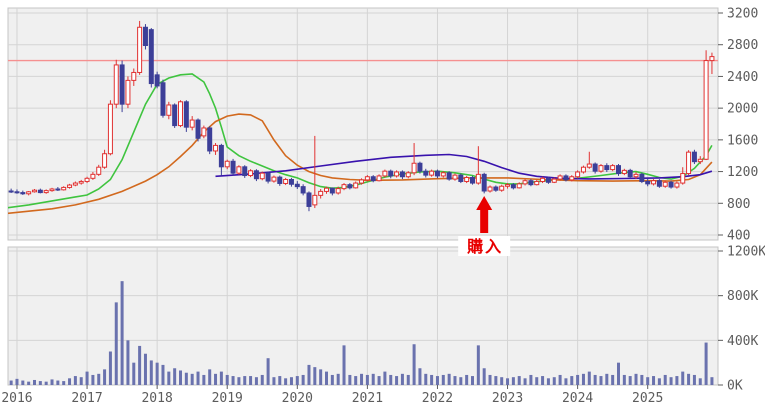  Describe the element at coordinates (86, 398) in the screenshot. I see `year-axis-tick-label: 2017` at that location.